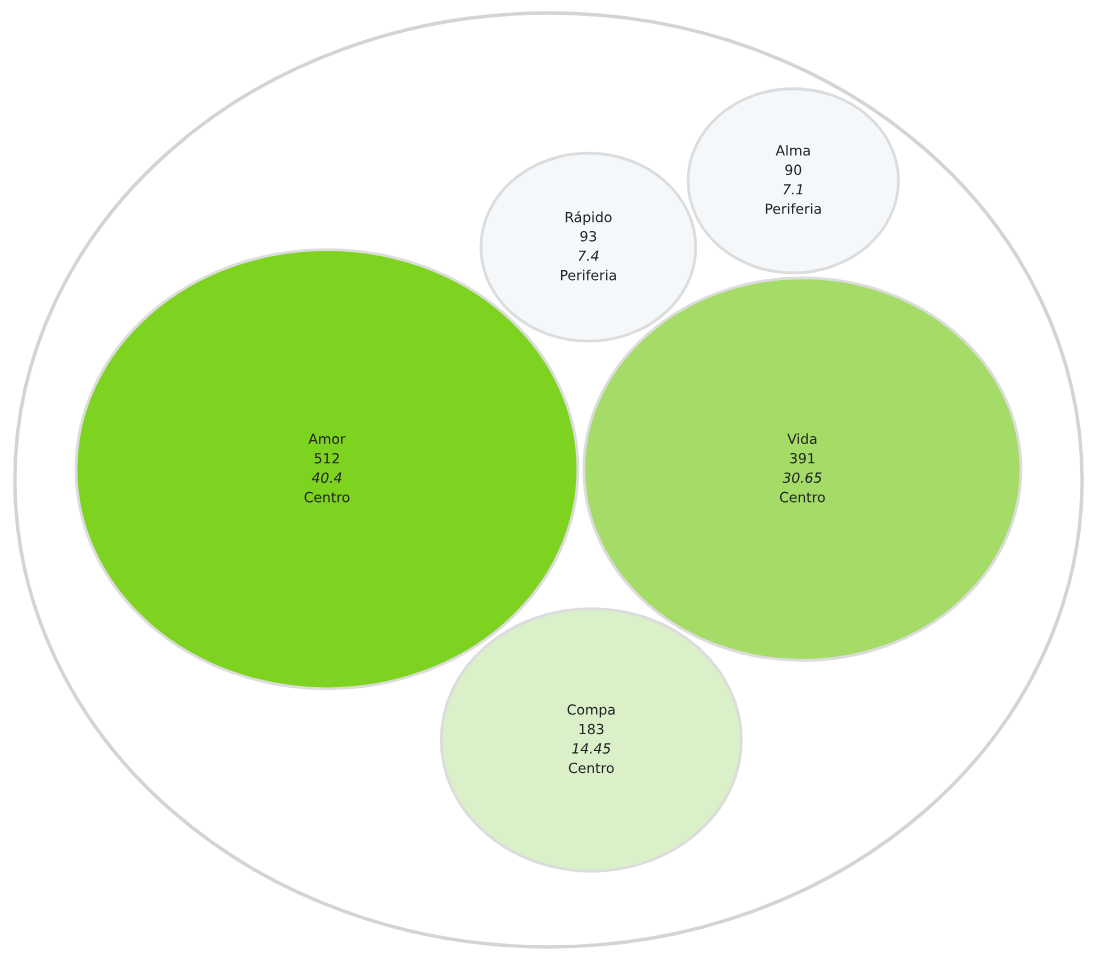 Image resolution: width=1097 pixels, height=960 pixels. I want to click on data-label: 40.4, so click(326, 477).